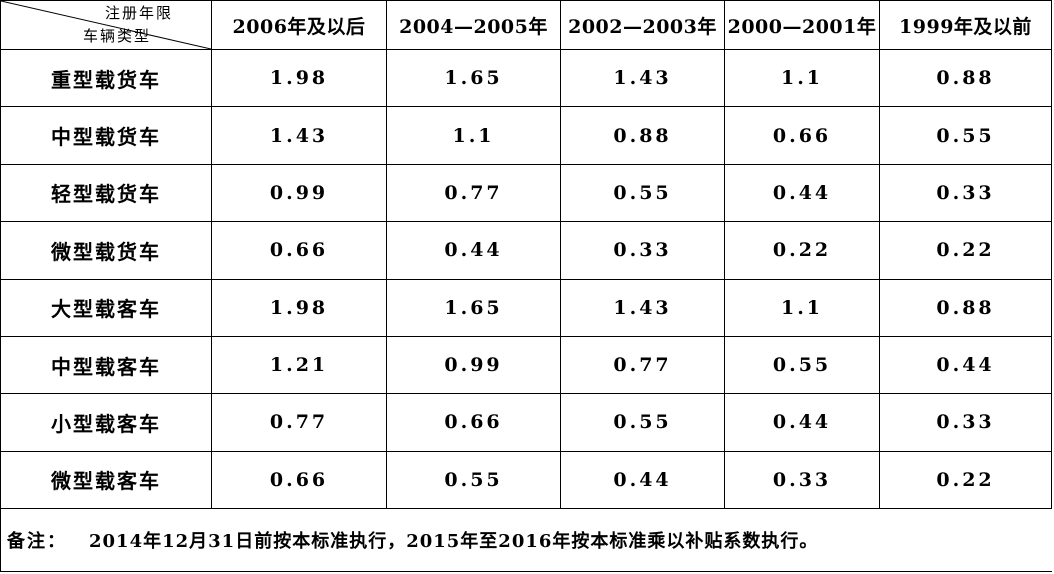 The width and height of the screenshot is (1054, 574). I want to click on table-row: 微型载货车 0.66 0.44 0.33 0.22 0.22, so click(526, 250).